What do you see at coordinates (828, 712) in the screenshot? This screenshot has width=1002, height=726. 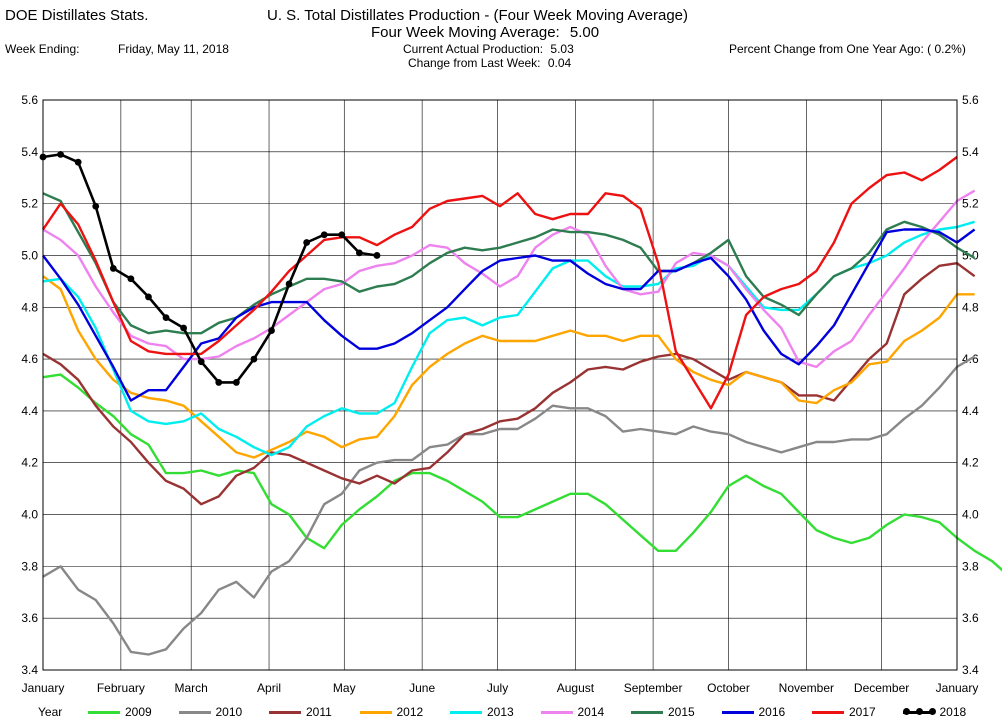 I see `legend-swatch-2017` at bounding box center [828, 712].